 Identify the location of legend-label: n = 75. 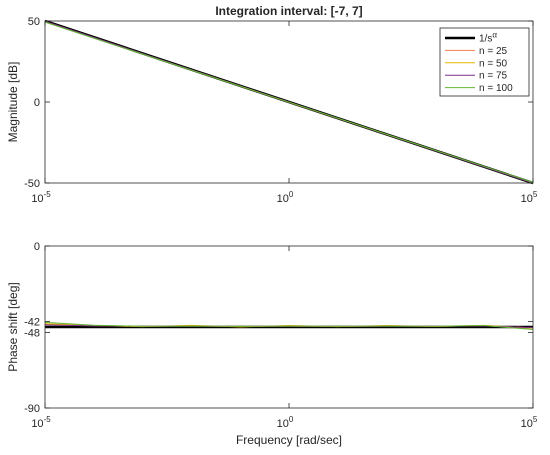
(493, 76).